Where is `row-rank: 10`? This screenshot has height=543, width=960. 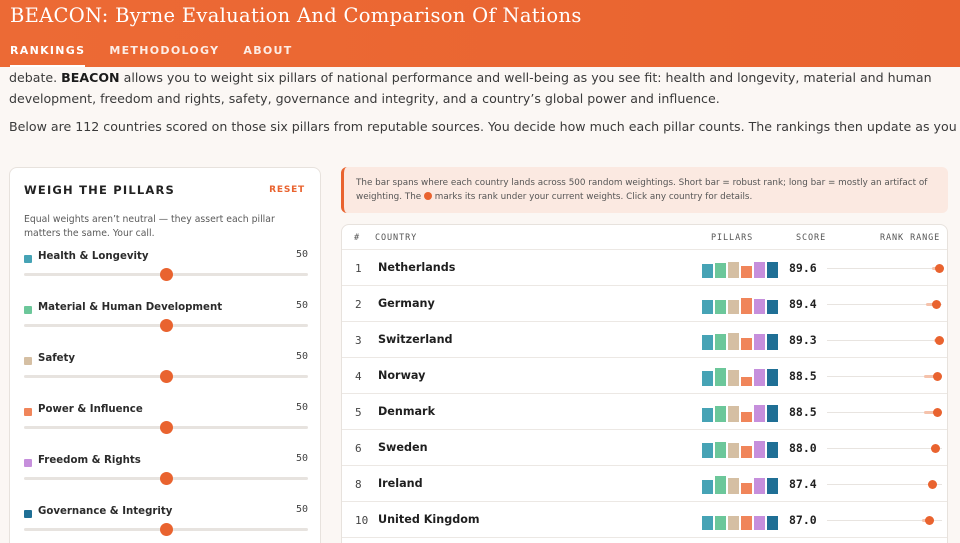 row-rank: 10 is located at coordinates (362, 520).